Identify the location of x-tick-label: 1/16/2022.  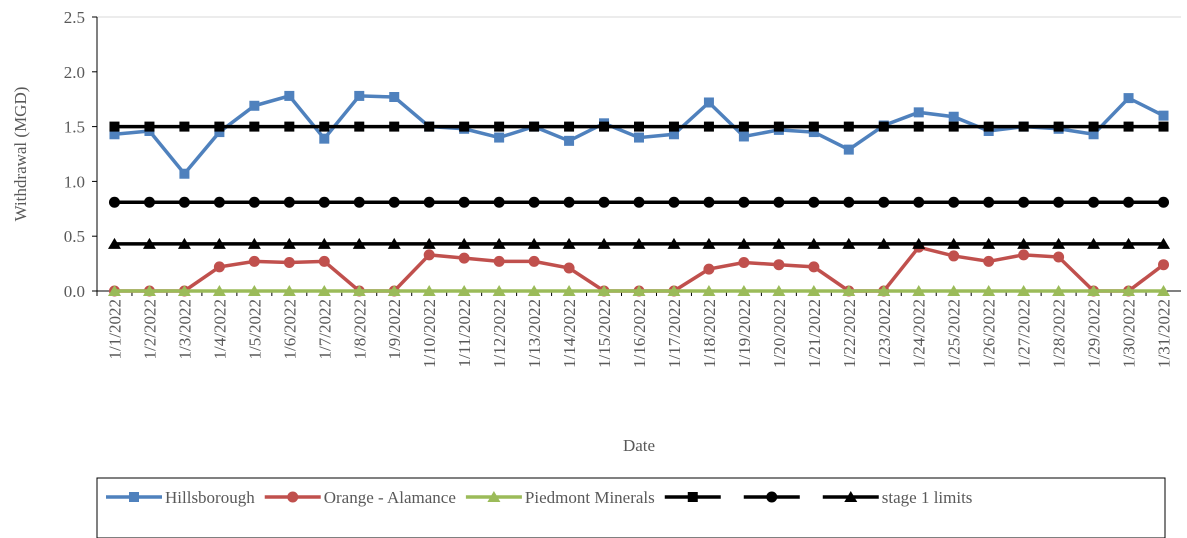
(639, 333).